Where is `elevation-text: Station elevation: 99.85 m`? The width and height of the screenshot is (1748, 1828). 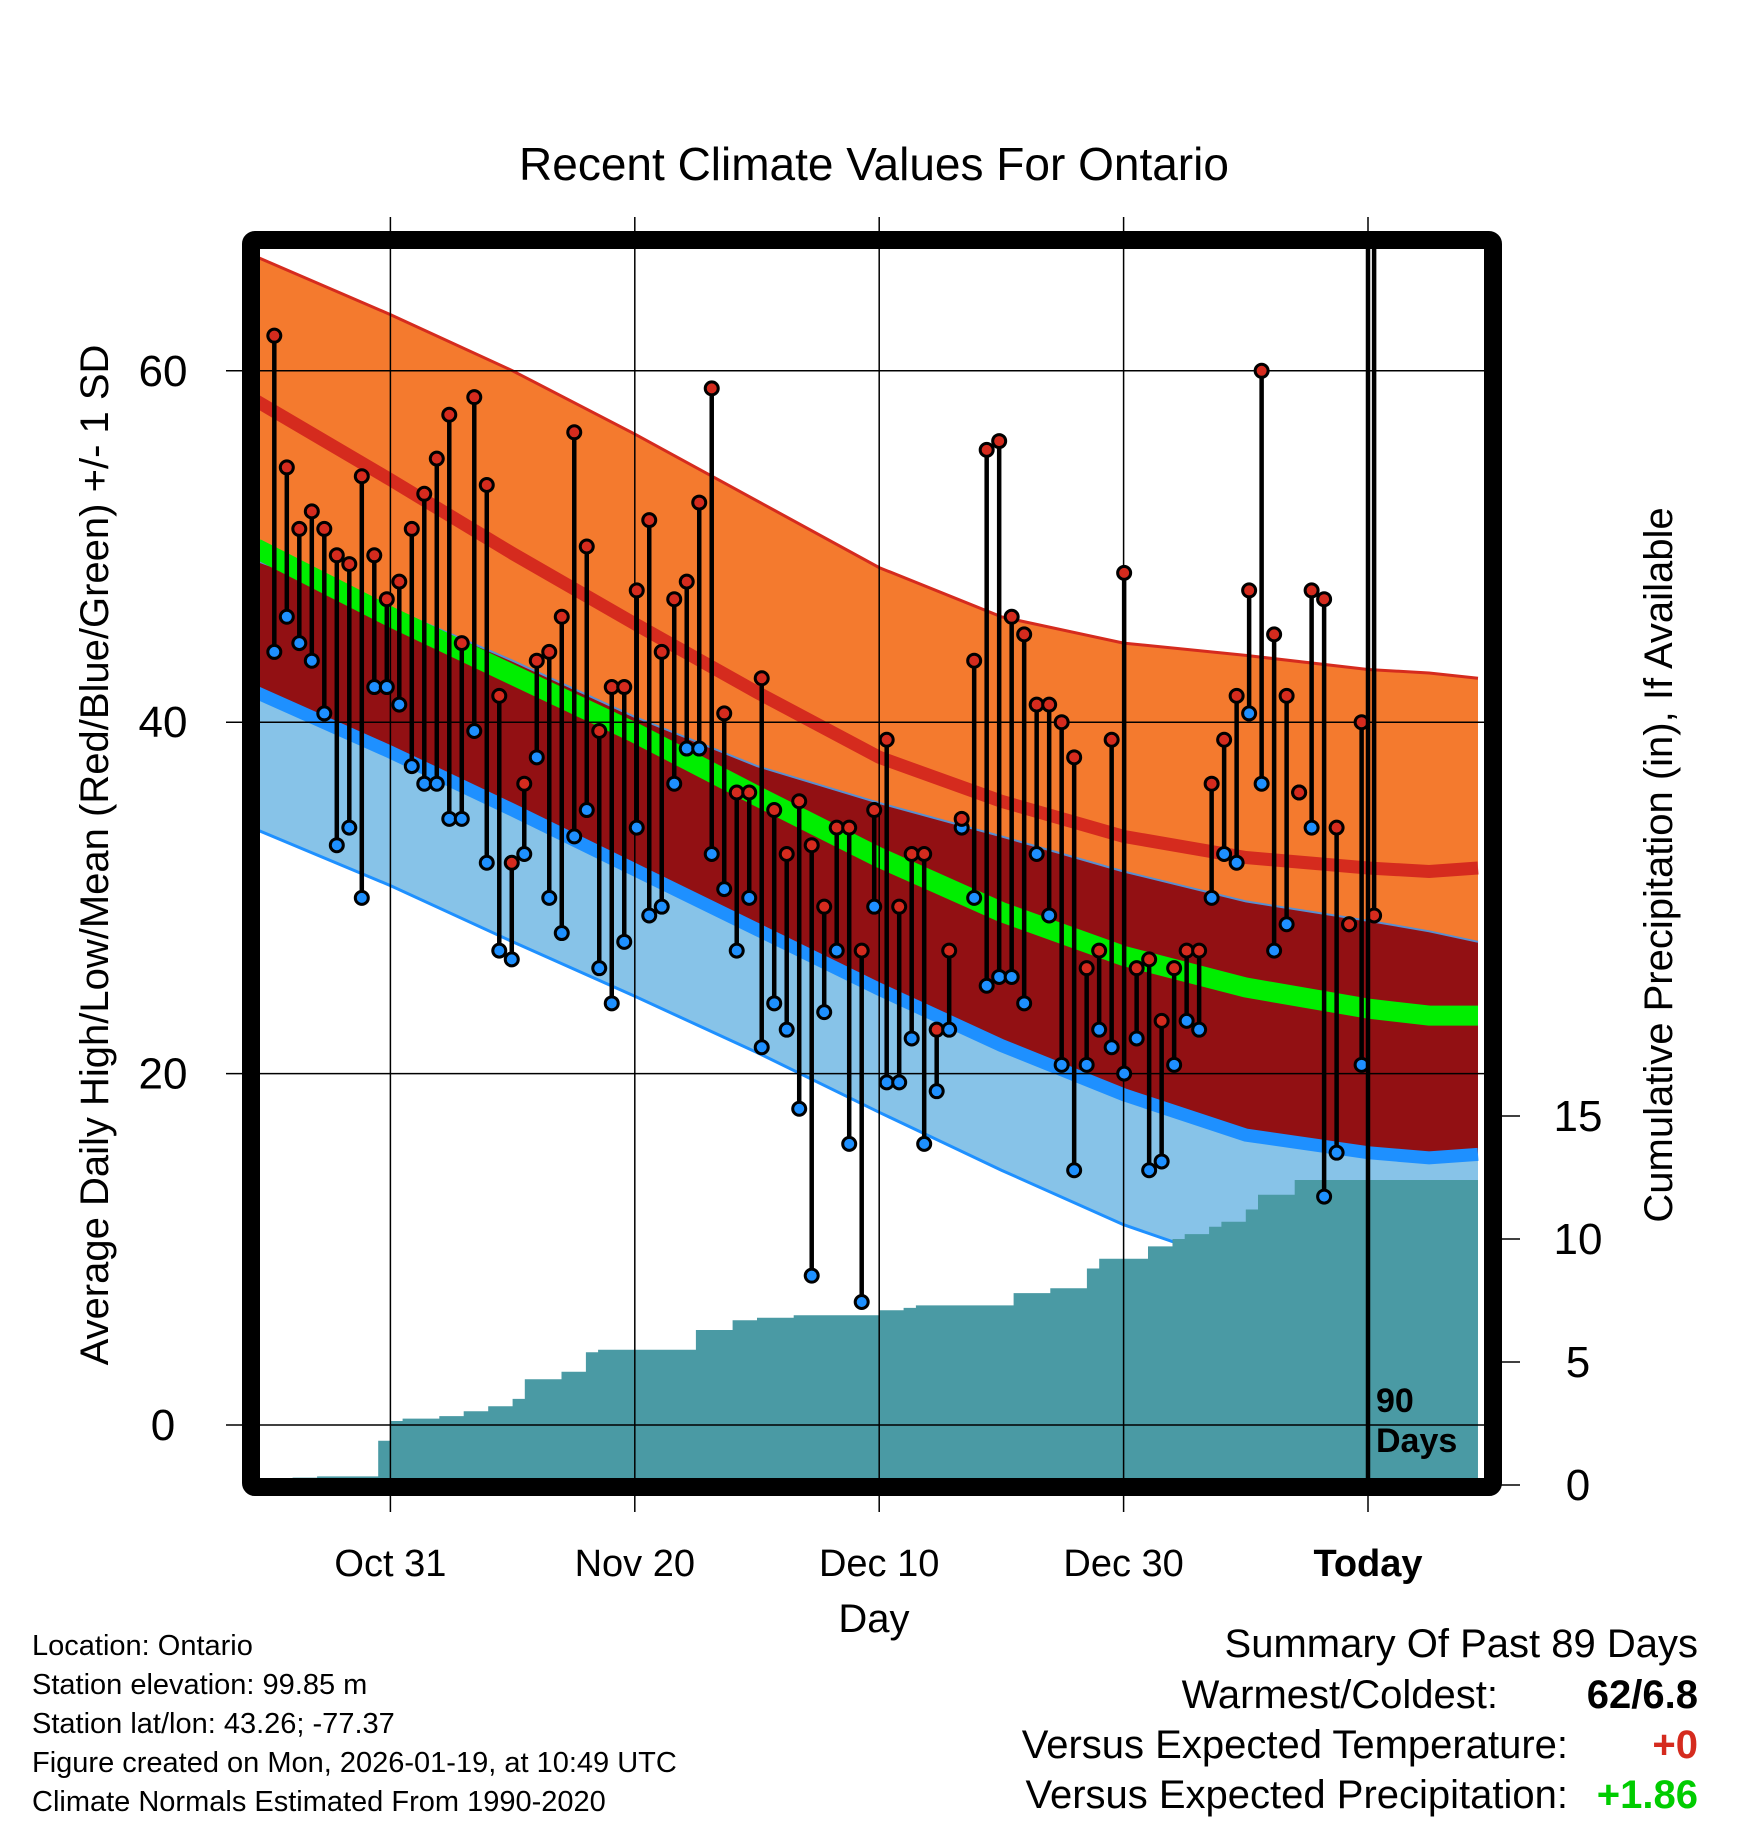
elevation-text: Station elevation: 99.85 m is located at coordinates (200, 1685).